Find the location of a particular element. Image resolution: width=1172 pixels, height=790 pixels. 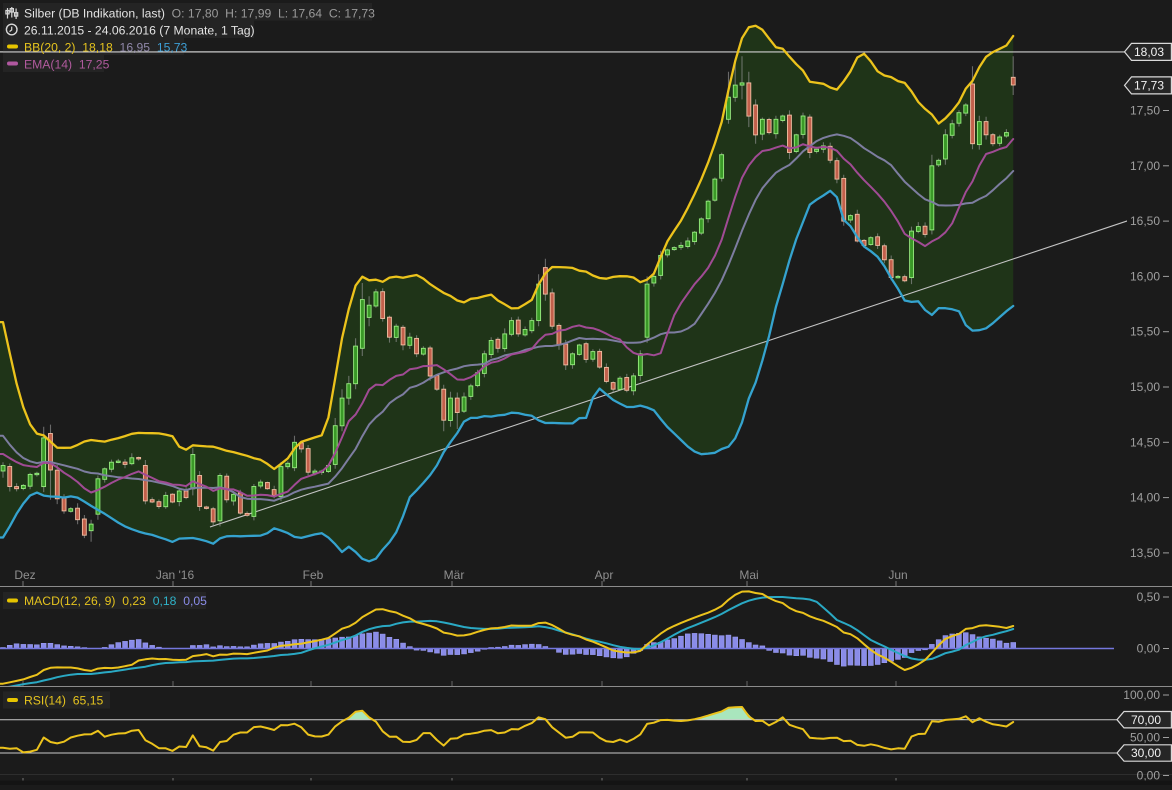

svg-text: 15,00 is located at coordinates (1145, 387).